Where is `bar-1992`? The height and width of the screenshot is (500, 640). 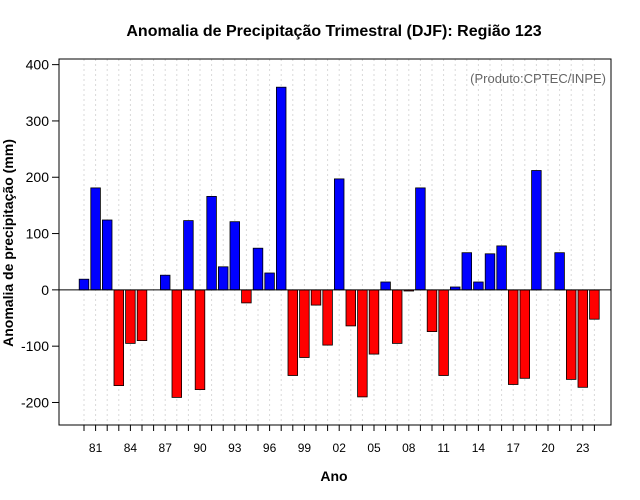 bar-1992 is located at coordinates (223, 278).